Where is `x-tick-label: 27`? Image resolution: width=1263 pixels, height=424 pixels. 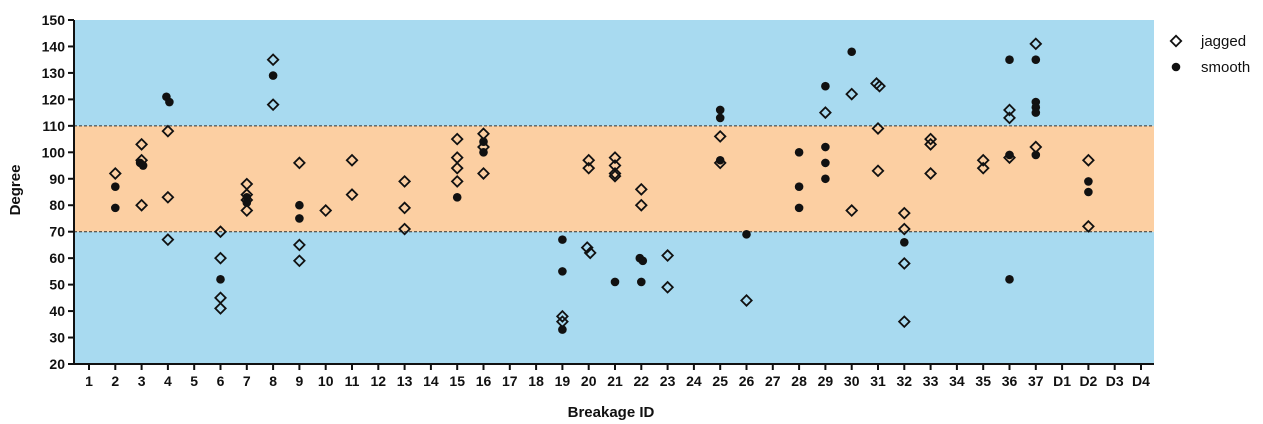 x-tick-label: 27 is located at coordinates (773, 381).